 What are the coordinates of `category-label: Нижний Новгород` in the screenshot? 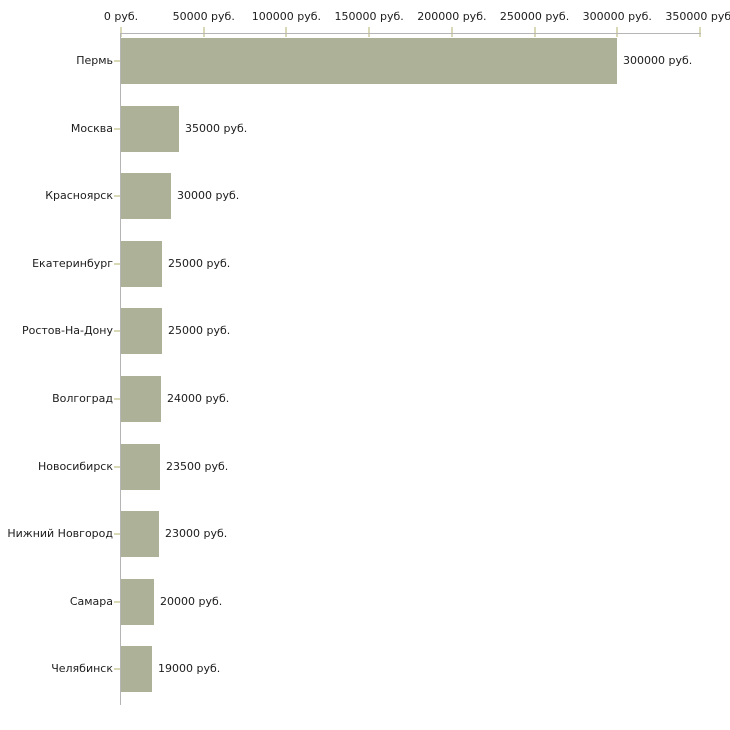 It's located at (60, 534).